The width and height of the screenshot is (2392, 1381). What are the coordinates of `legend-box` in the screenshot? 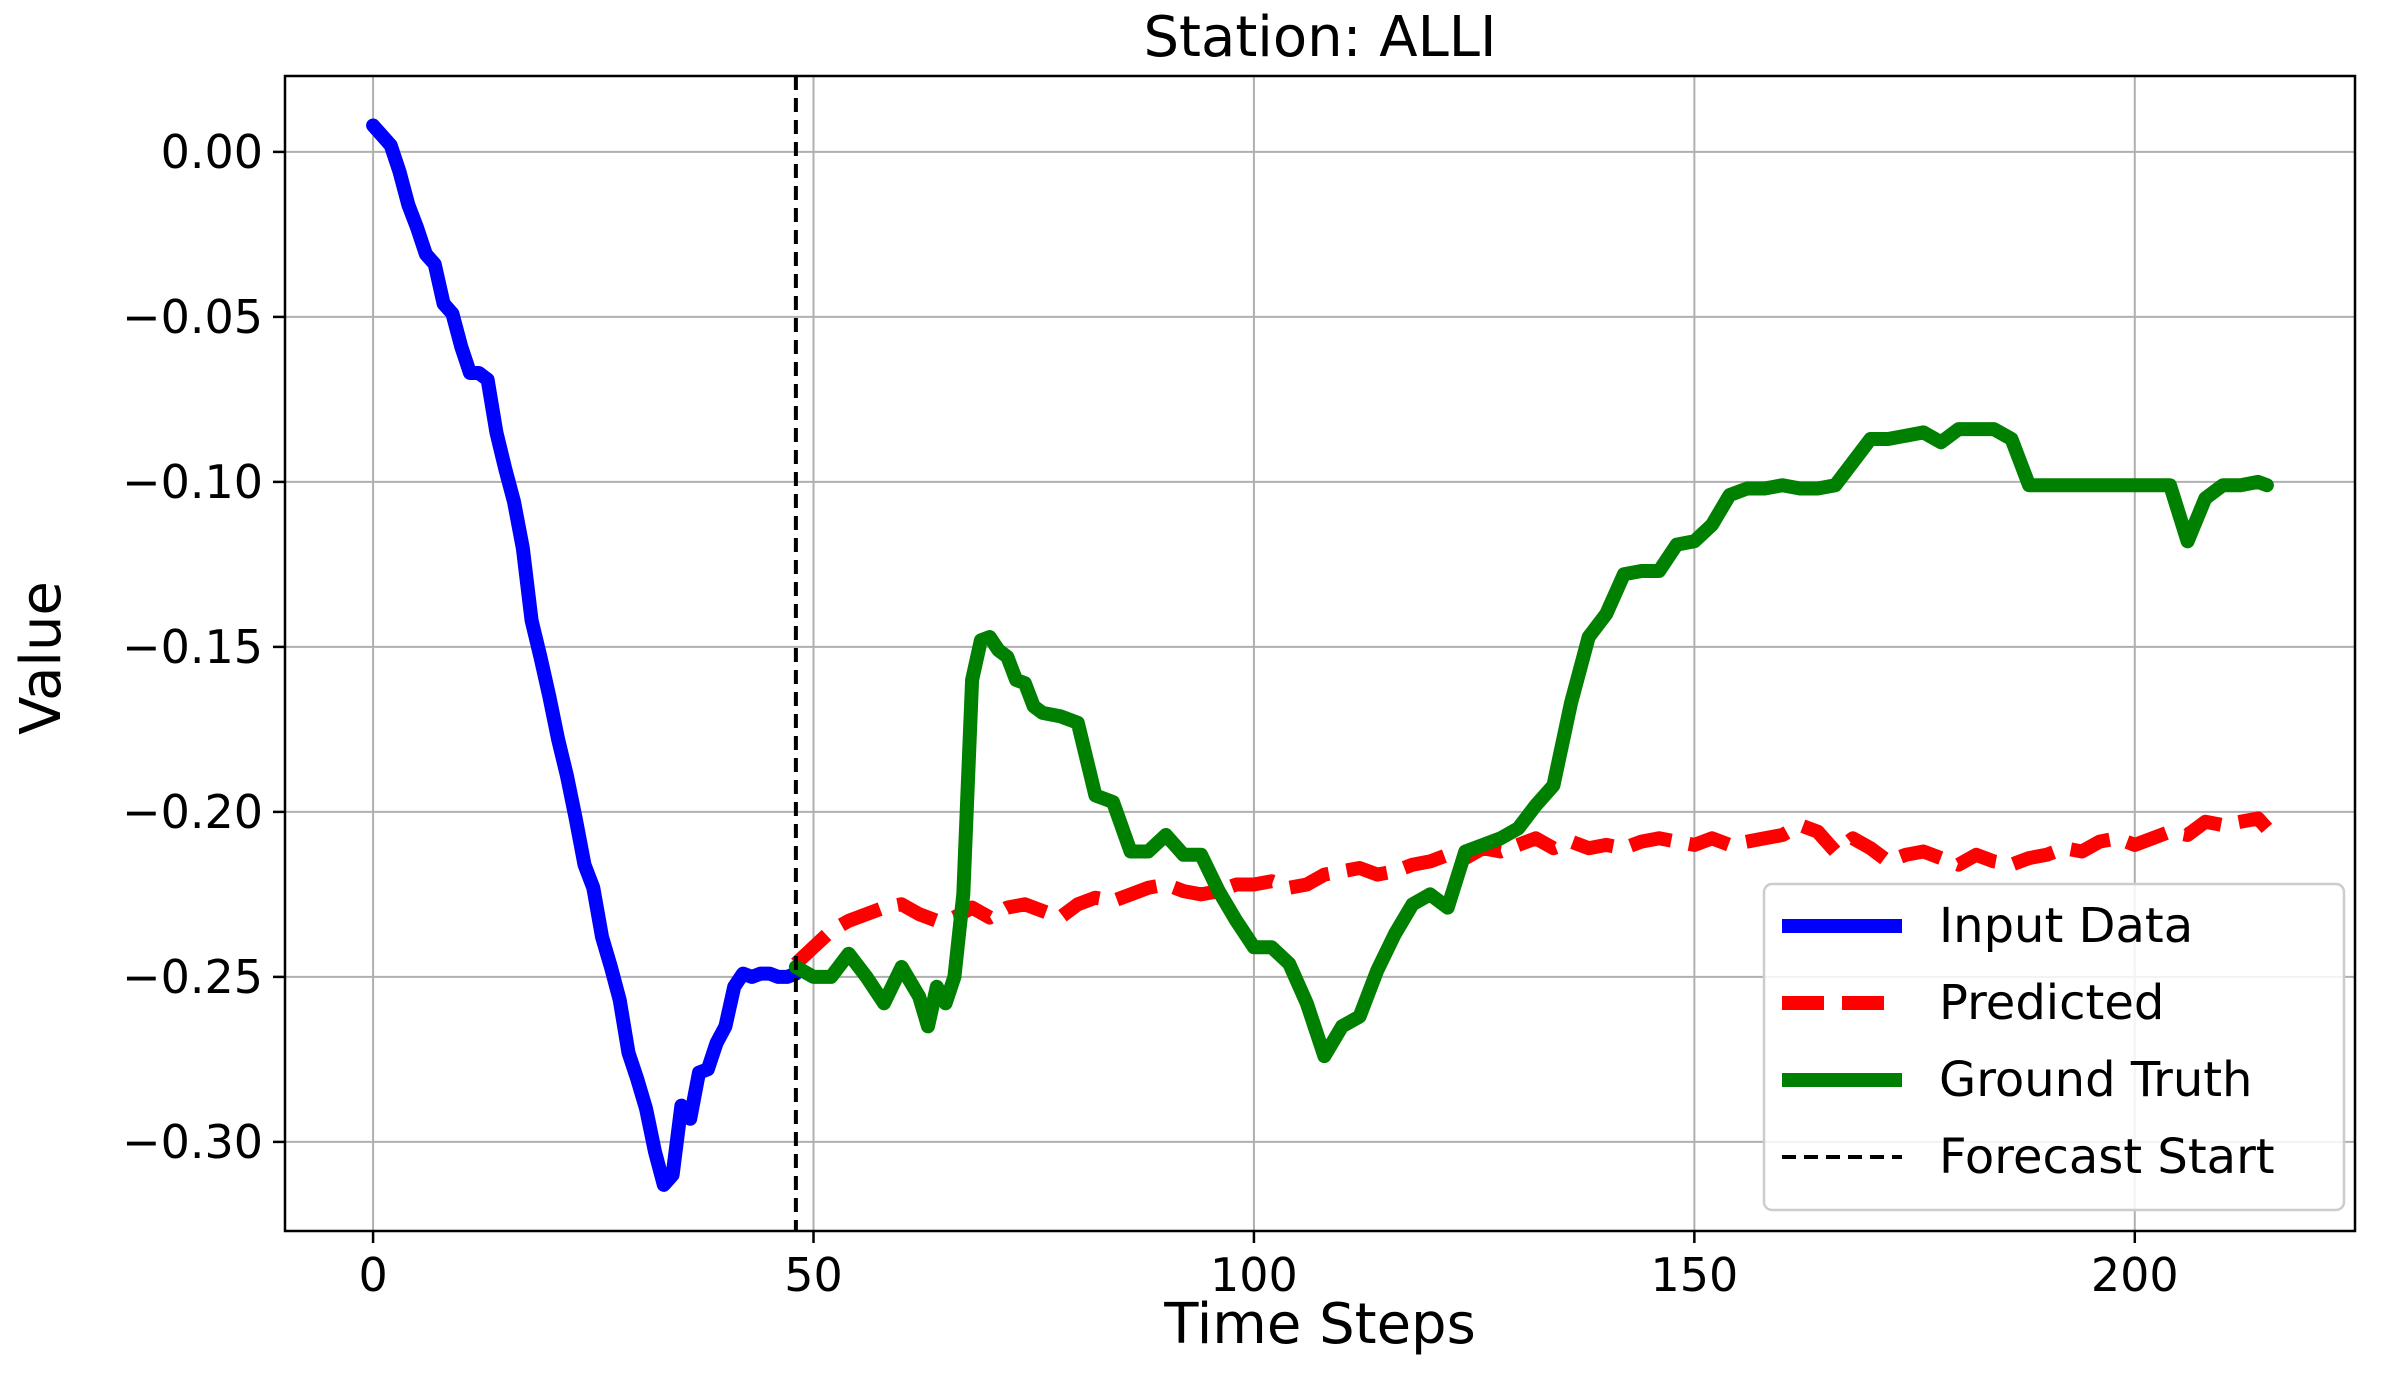 It's located at (2054, 1047).